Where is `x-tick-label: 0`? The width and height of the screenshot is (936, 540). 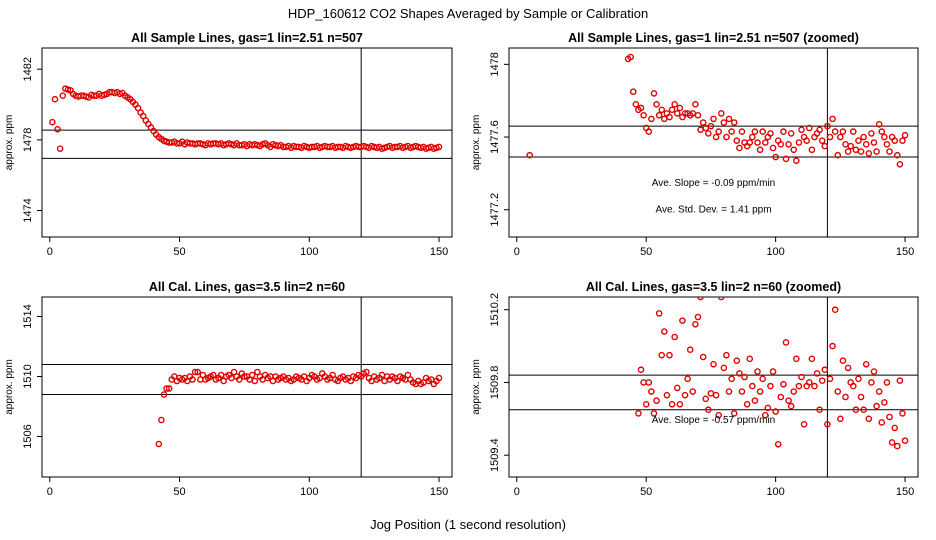
x-tick-label: 0 is located at coordinates (50, 252).